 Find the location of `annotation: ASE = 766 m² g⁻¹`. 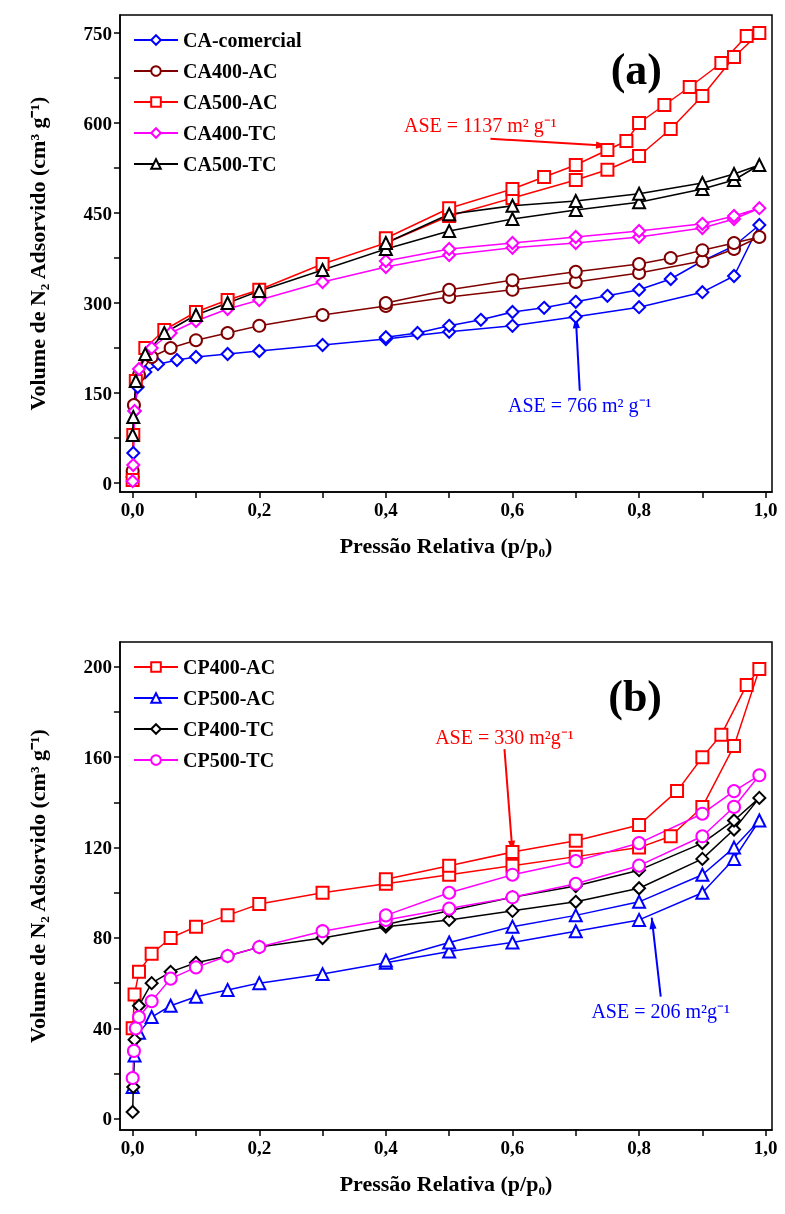

annotation: ASE = 766 m² g⁻¹ is located at coordinates (579, 405).